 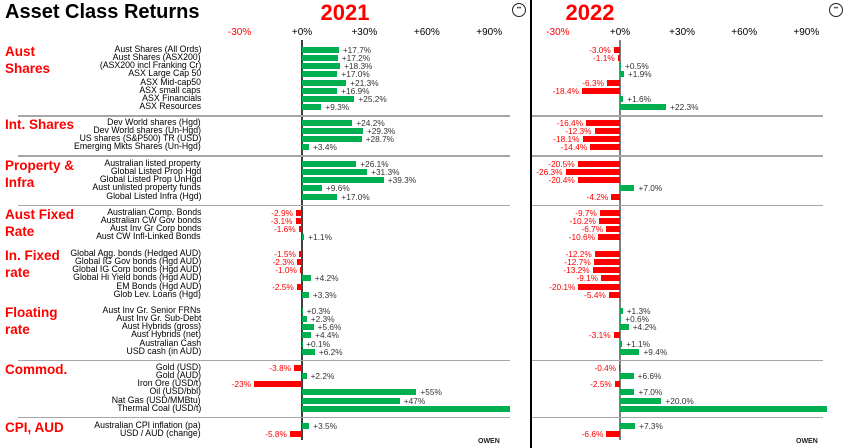 What do you see at coordinates (576, 270) in the screenshot?
I see `data-label: -13.2%` at bounding box center [576, 270].